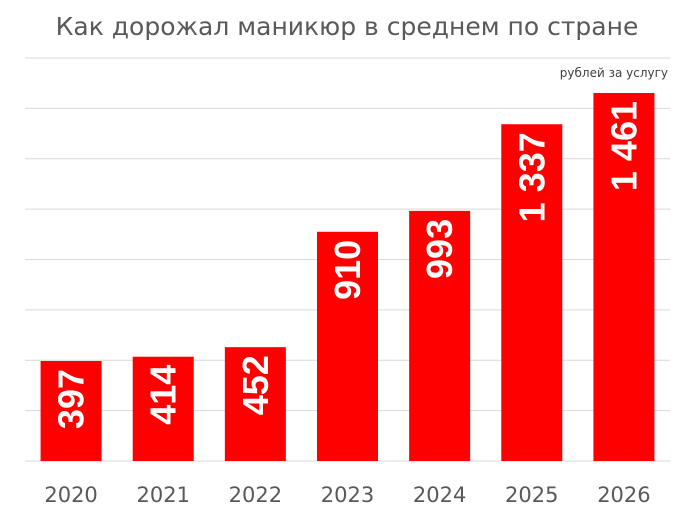 This screenshot has height=520, width=694. What do you see at coordinates (531, 495) in the screenshot?
I see `x-tick-2025: 2025` at bounding box center [531, 495].